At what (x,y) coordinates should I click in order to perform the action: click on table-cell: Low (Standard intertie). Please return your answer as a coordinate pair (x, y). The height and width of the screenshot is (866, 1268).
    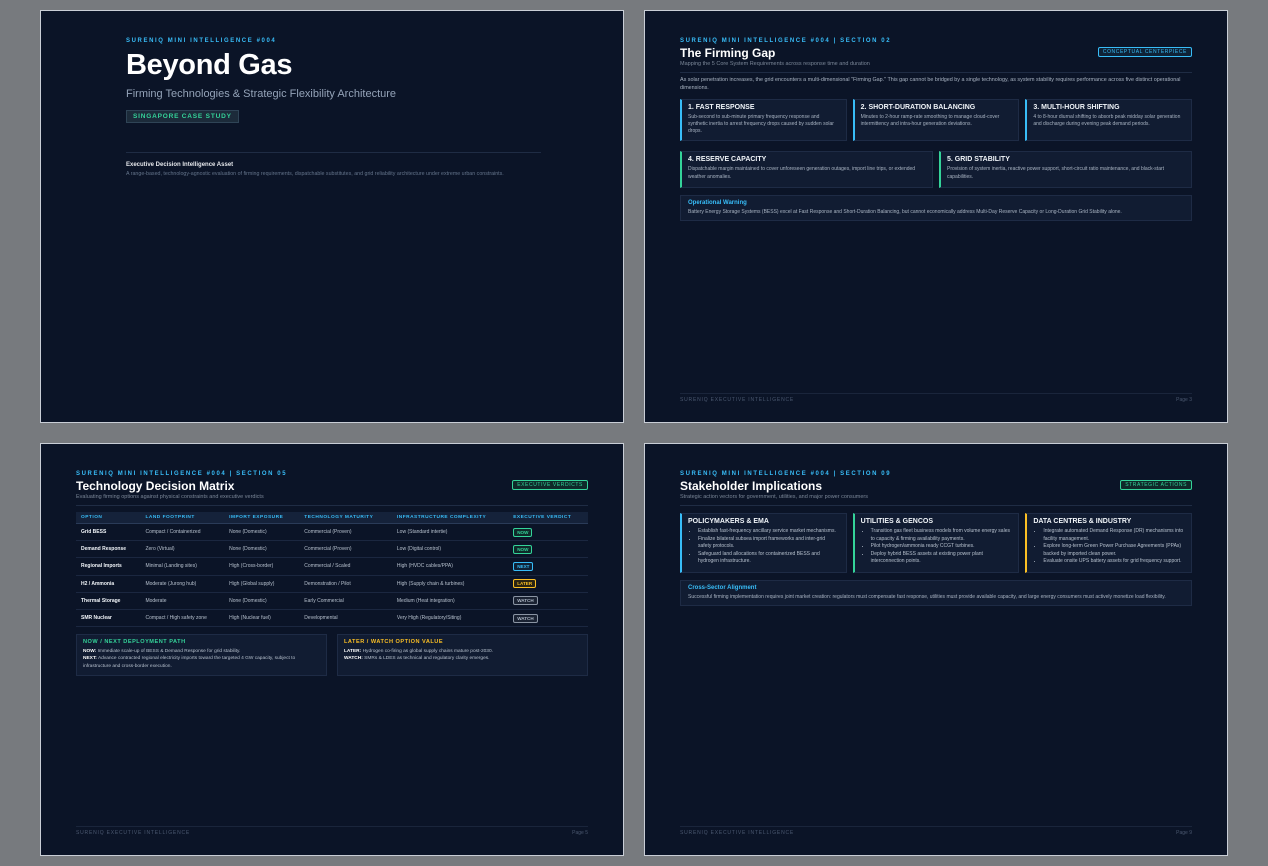
    Looking at the image, I should click on (450, 532).